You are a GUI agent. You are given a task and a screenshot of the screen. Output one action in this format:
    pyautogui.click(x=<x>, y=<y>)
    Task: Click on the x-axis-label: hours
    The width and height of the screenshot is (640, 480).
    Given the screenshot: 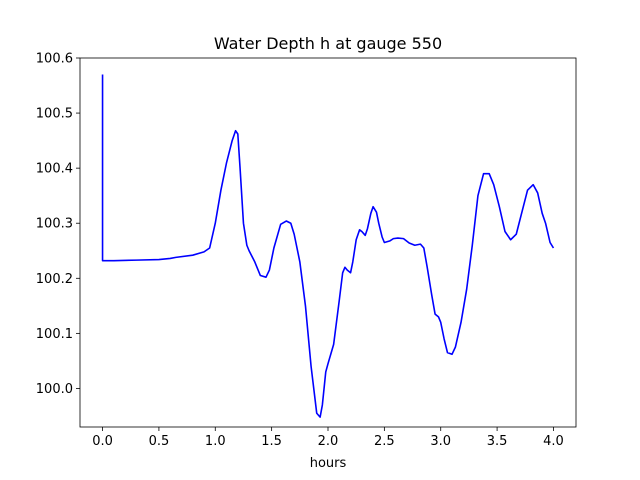 What is the action you would take?
    pyautogui.click(x=328, y=463)
    